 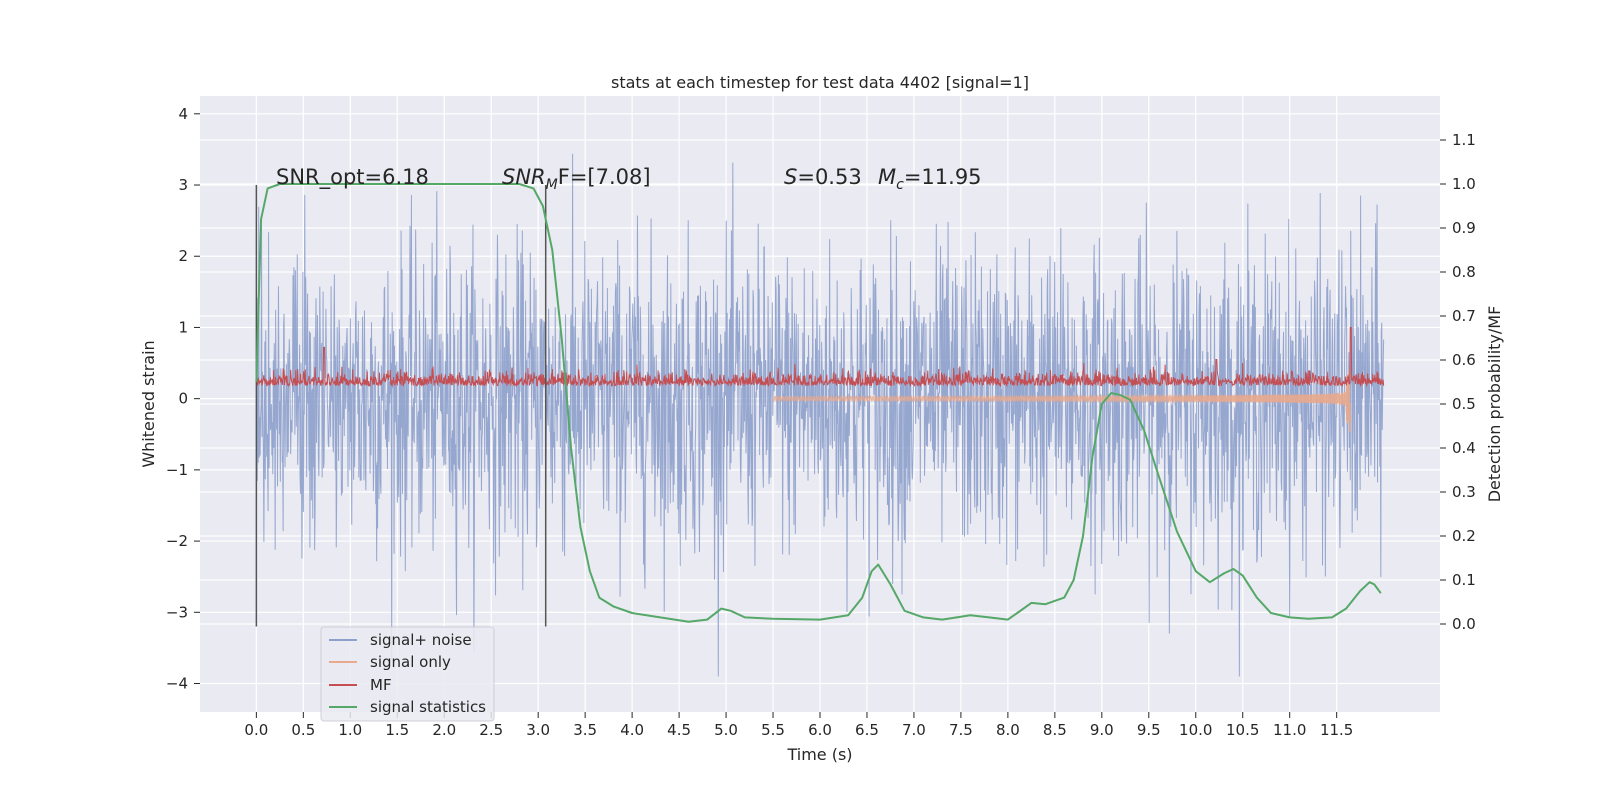 What do you see at coordinates (538, 730) in the screenshot?
I see `x-tick-label: 3.0` at bounding box center [538, 730].